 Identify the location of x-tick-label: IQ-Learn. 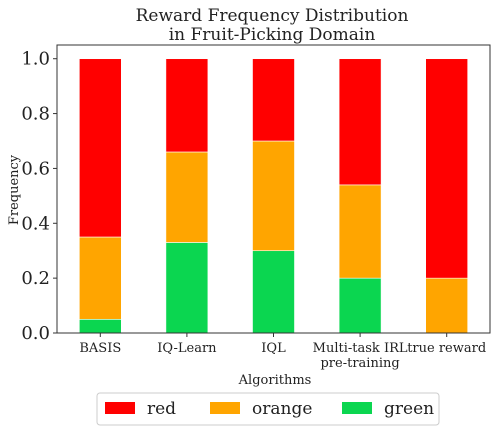
(187, 348).